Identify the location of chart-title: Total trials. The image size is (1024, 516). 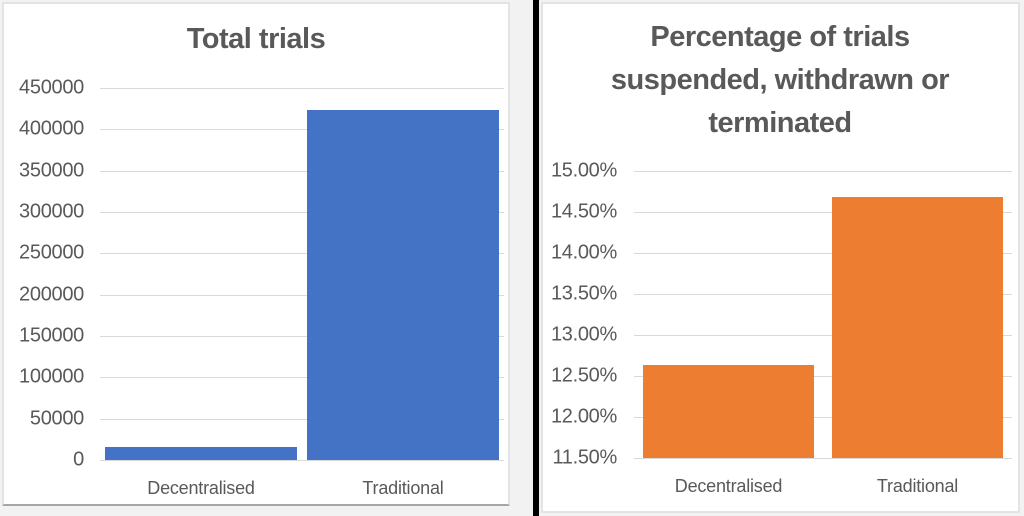
(256, 39).